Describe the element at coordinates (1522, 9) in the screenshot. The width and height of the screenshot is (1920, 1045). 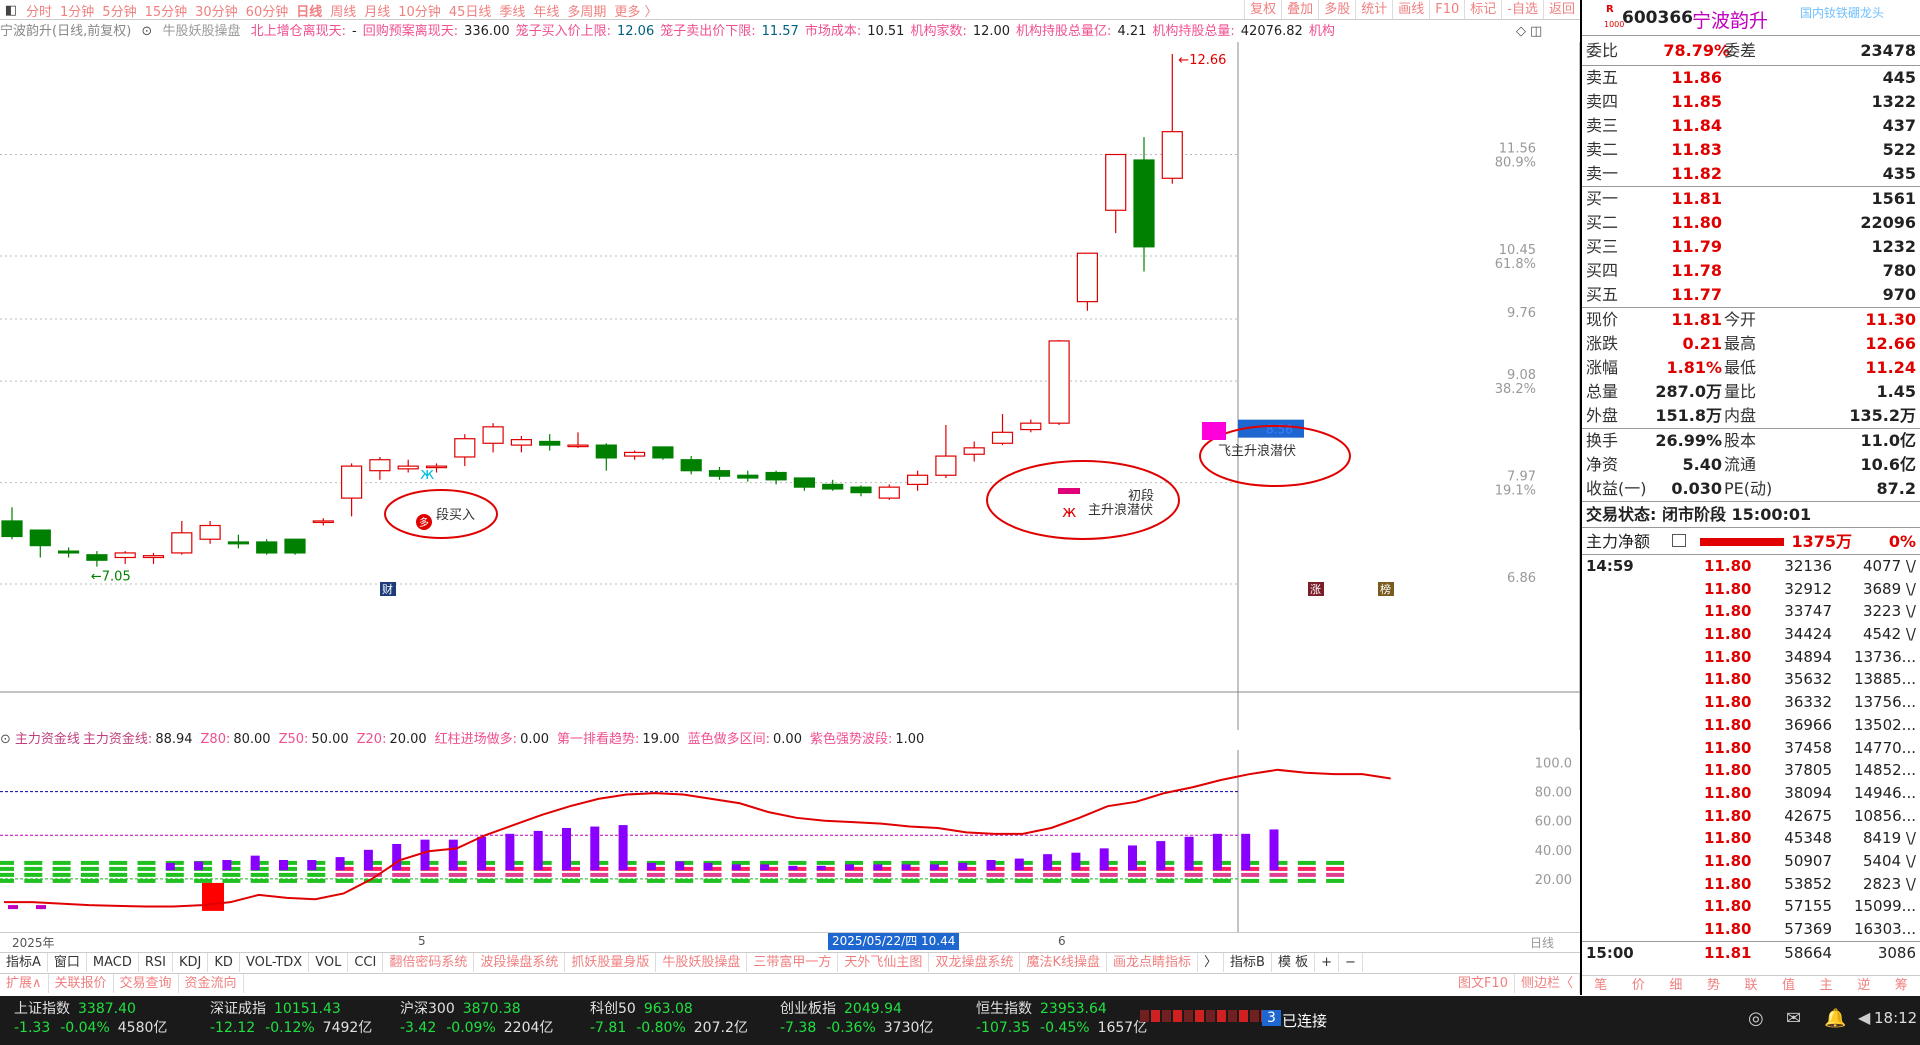
I see `tool-button: -自选` at that location.